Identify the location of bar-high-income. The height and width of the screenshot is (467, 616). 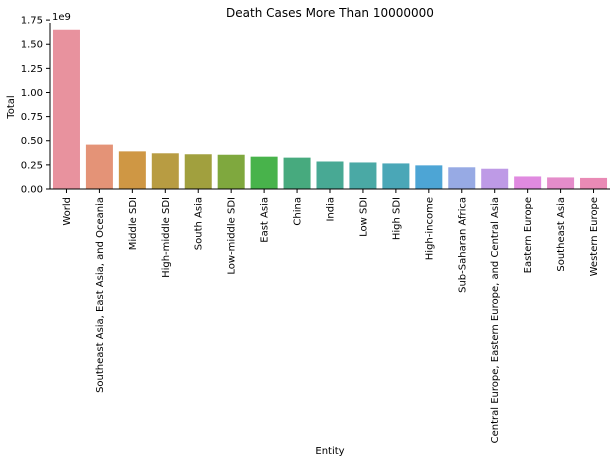
(429, 177).